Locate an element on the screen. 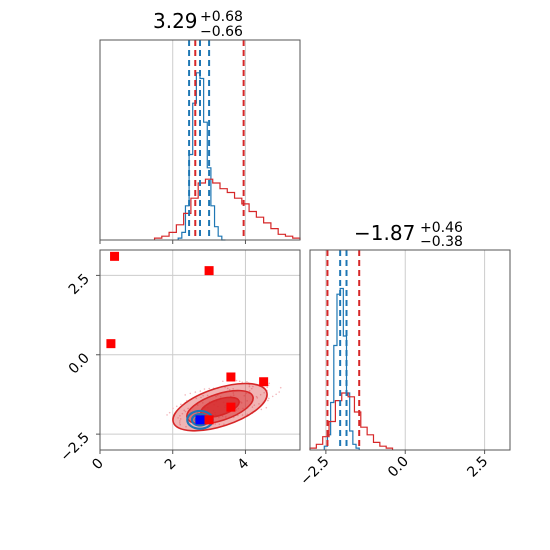  joint-x-tick-label: 0 is located at coordinates (98, 465).